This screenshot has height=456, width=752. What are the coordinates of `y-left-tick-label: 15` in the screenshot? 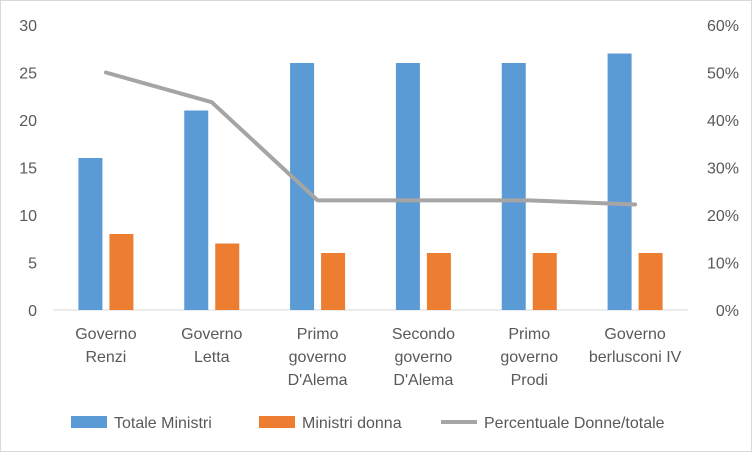 It's located at (28, 169).